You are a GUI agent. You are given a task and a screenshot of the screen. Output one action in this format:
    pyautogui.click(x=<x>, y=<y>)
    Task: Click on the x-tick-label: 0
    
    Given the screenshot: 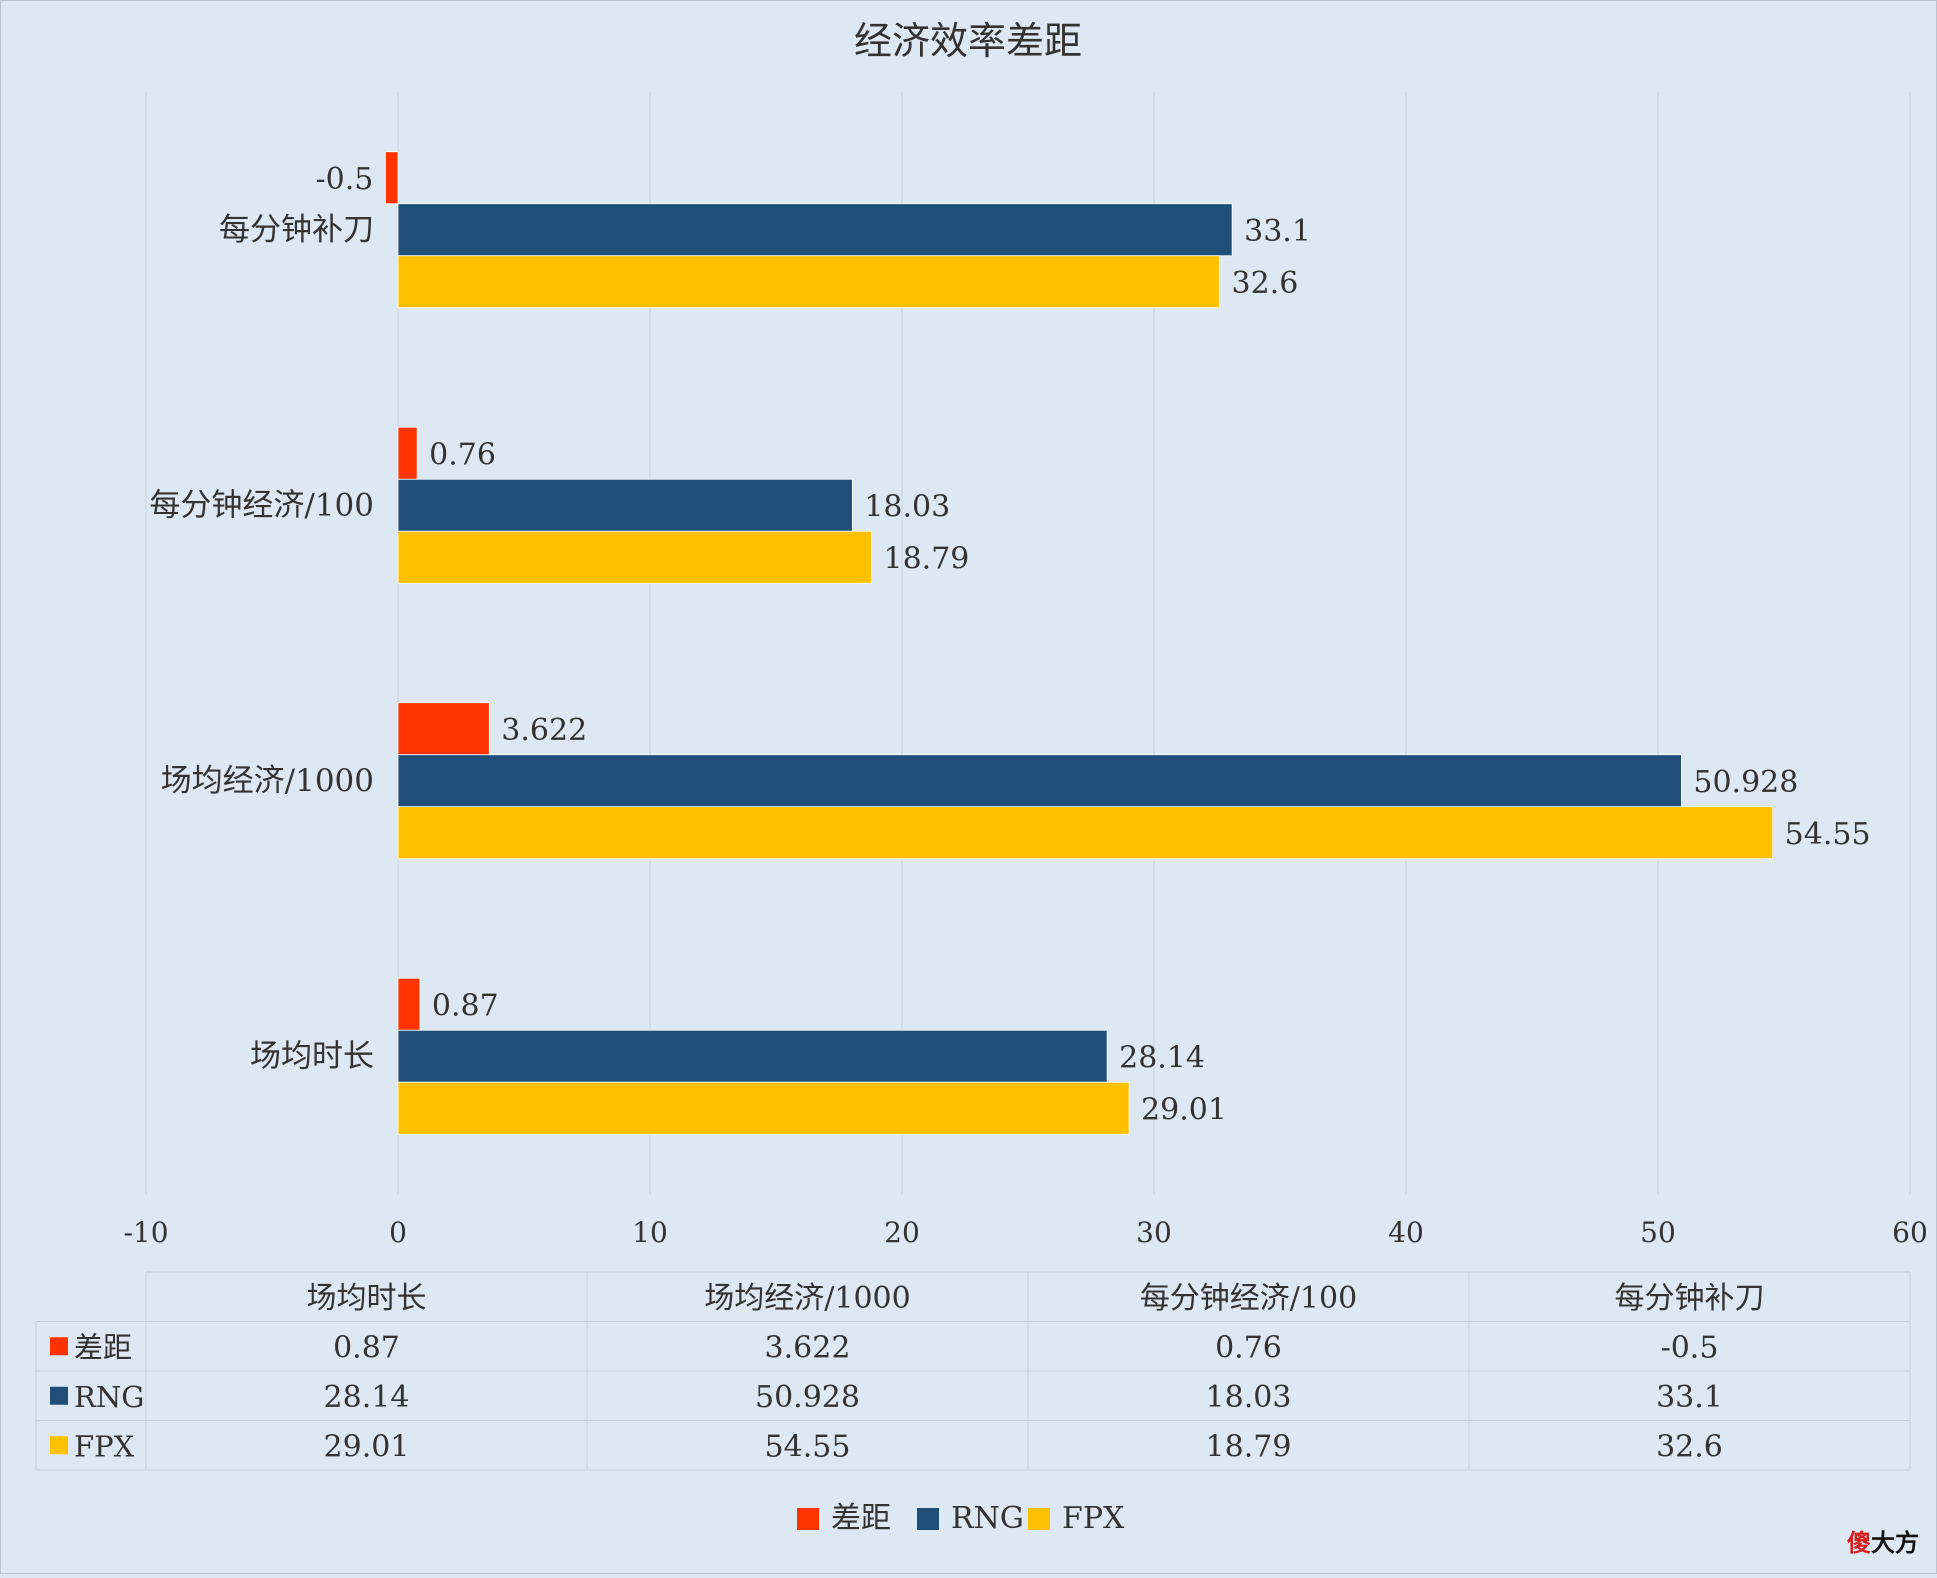 What is the action you would take?
    pyautogui.click(x=398, y=1232)
    